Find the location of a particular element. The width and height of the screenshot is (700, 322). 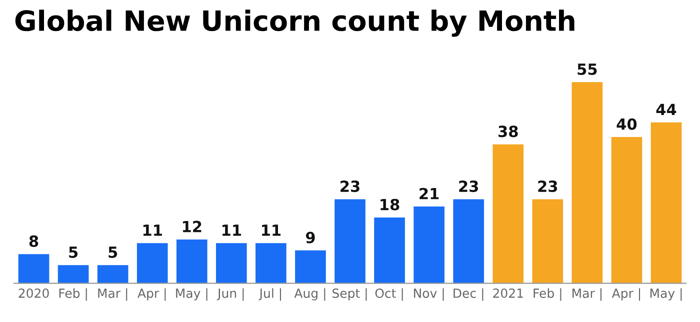

x-tick-label: Nov | is located at coordinates (429, 294).